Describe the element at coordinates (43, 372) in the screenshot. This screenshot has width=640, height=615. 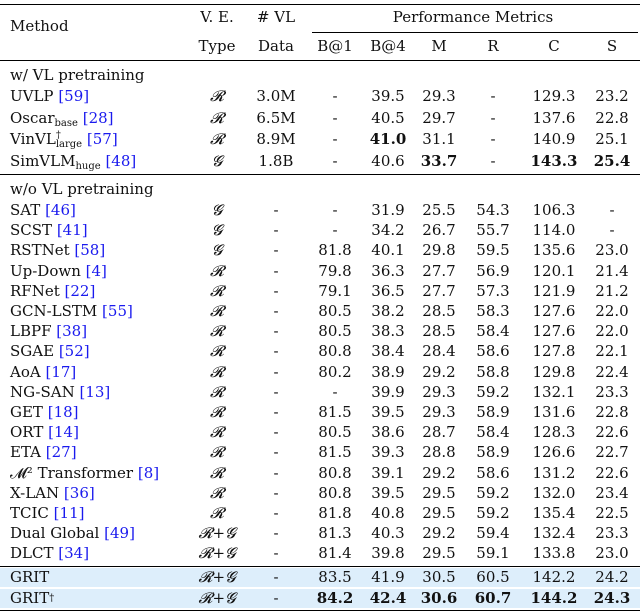
I see `method-cell: AoA [17]` at that location.